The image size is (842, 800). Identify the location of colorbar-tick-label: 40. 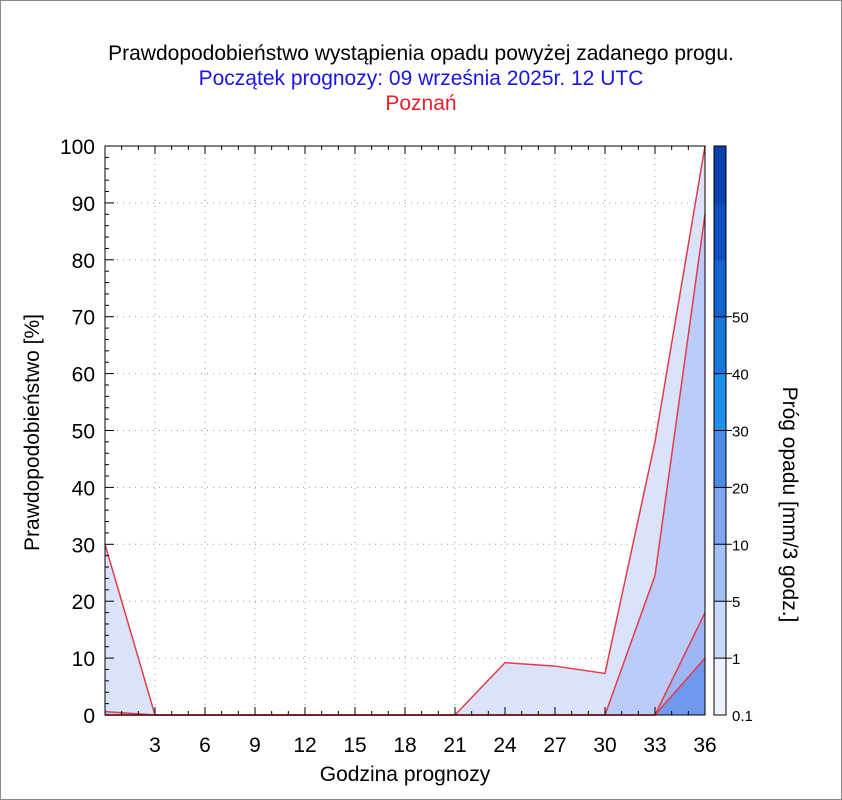
(740, 375).